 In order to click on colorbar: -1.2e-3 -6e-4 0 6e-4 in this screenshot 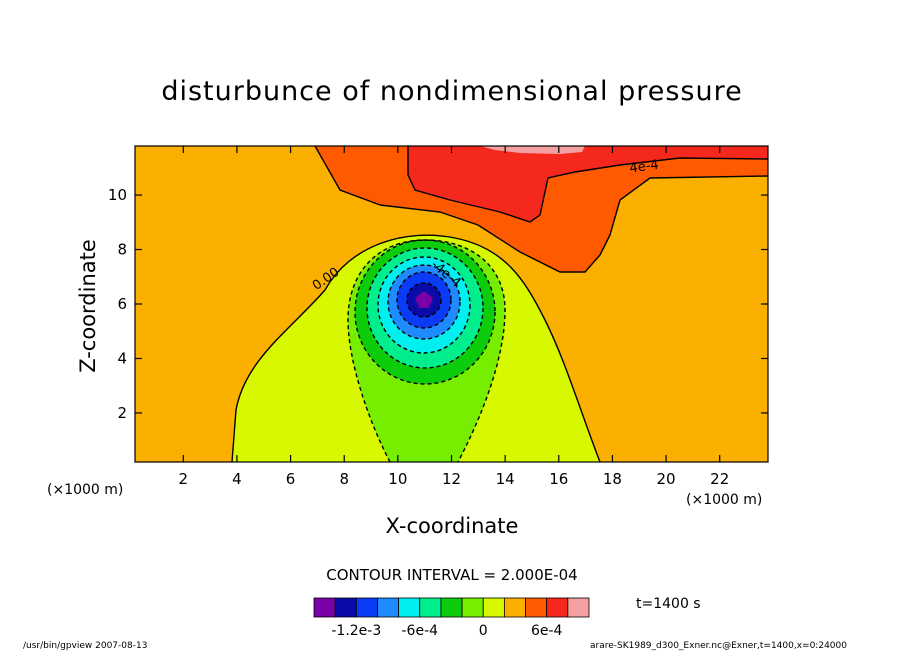, I will do `click(451, 618)`.